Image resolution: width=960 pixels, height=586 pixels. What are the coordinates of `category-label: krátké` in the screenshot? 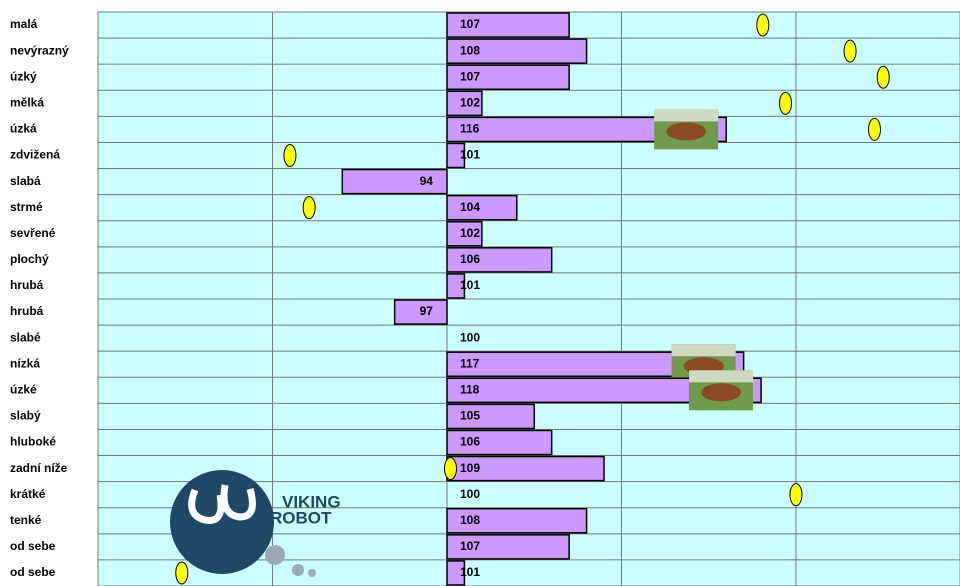 It's located at (28, 494).